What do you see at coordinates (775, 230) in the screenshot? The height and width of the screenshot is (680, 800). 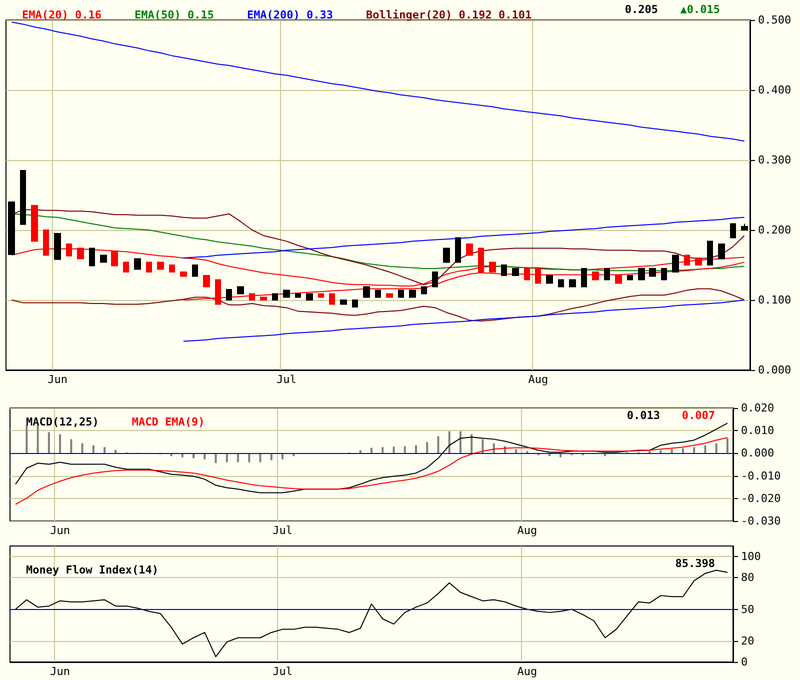 I see `y-tick-label: 0.200` at bounding box center [775, 230].